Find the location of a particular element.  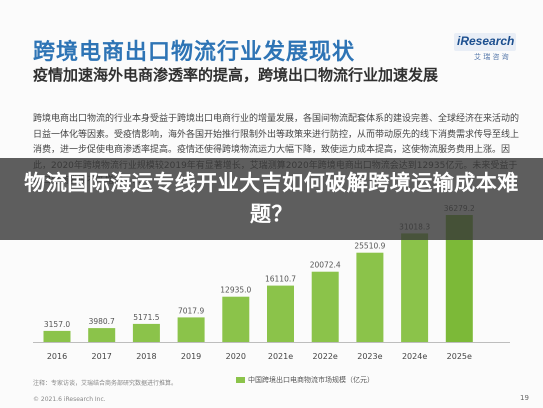

x-tick-label-2019: 2019 is located at coordinates (191, 356).